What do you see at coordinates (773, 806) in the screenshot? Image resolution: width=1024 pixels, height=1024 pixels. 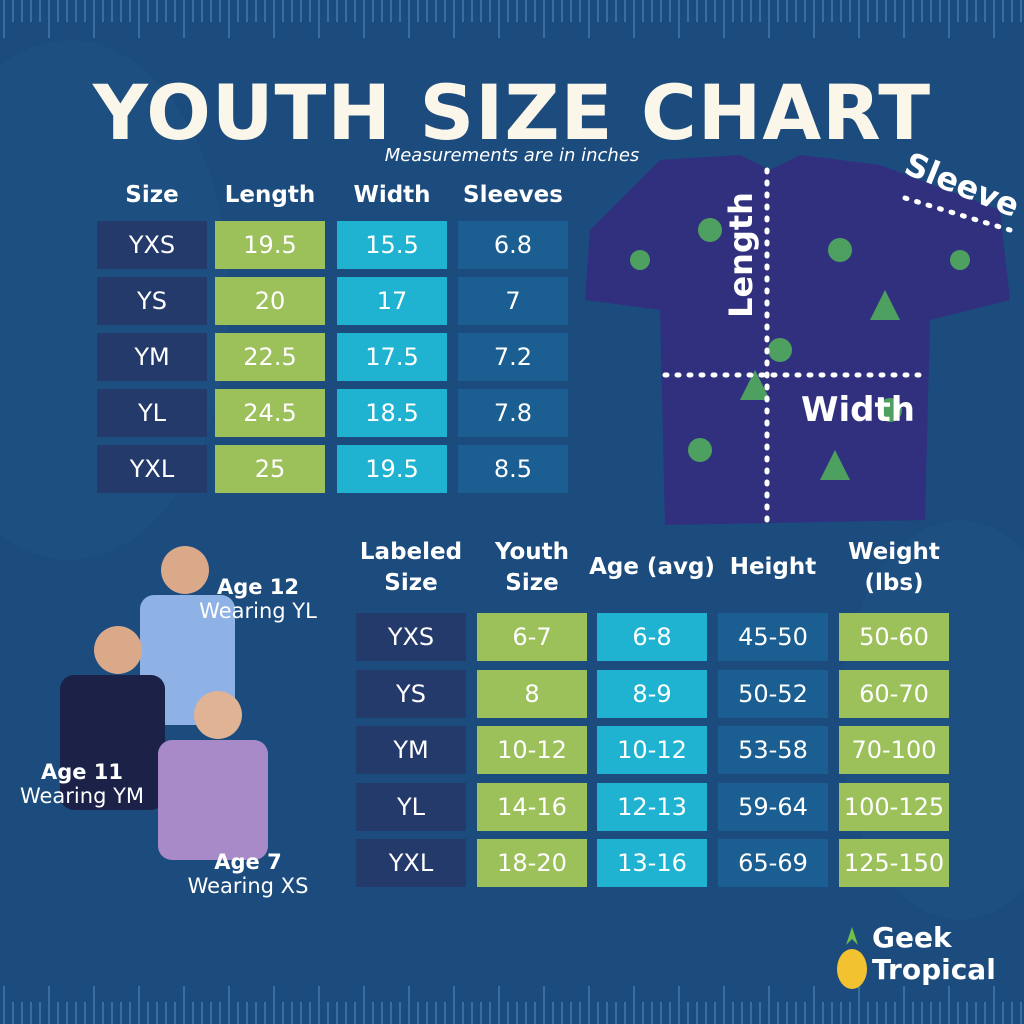 I see `table-cell: 59-64` at bounding box center [773, 806].